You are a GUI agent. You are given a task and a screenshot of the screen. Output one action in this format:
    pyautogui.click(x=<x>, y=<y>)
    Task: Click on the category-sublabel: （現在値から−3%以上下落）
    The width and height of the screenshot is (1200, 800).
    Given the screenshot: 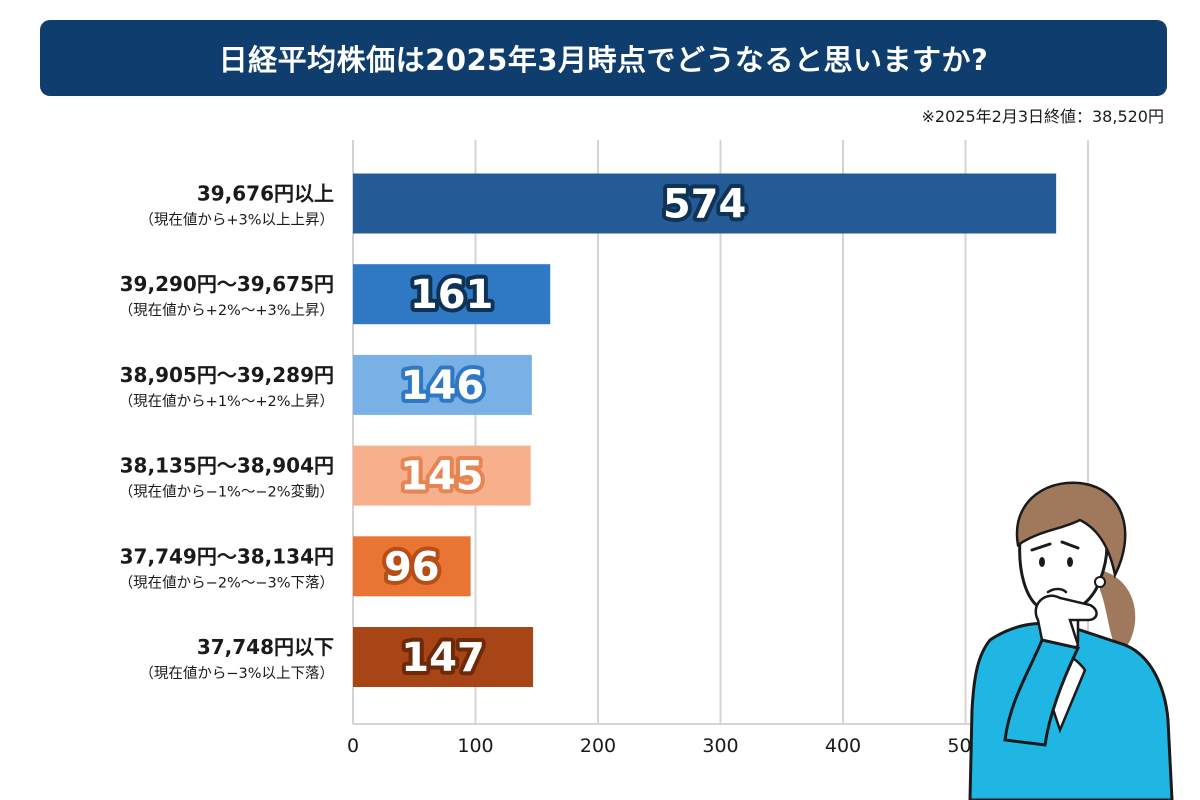 What is the action you would take?
    pyautogui.click(x=236, y=673)
    